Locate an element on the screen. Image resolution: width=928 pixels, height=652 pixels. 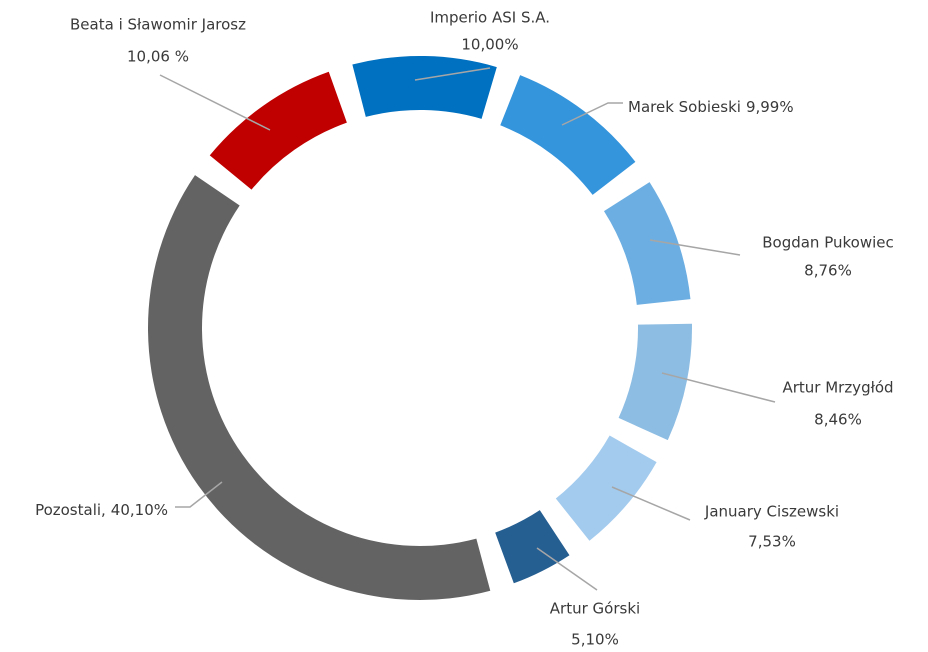
category-label: Beata i Sławomir Jarosz is located at coordinates (158, 25).